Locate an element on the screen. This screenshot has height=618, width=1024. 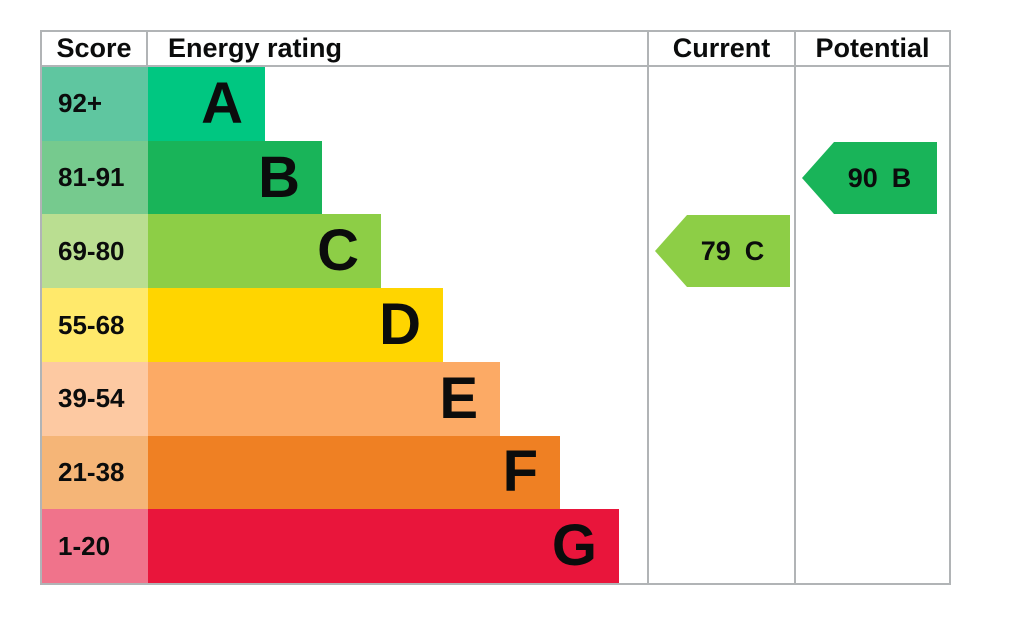
potential-column-divider is located at coordinates (795, 307).